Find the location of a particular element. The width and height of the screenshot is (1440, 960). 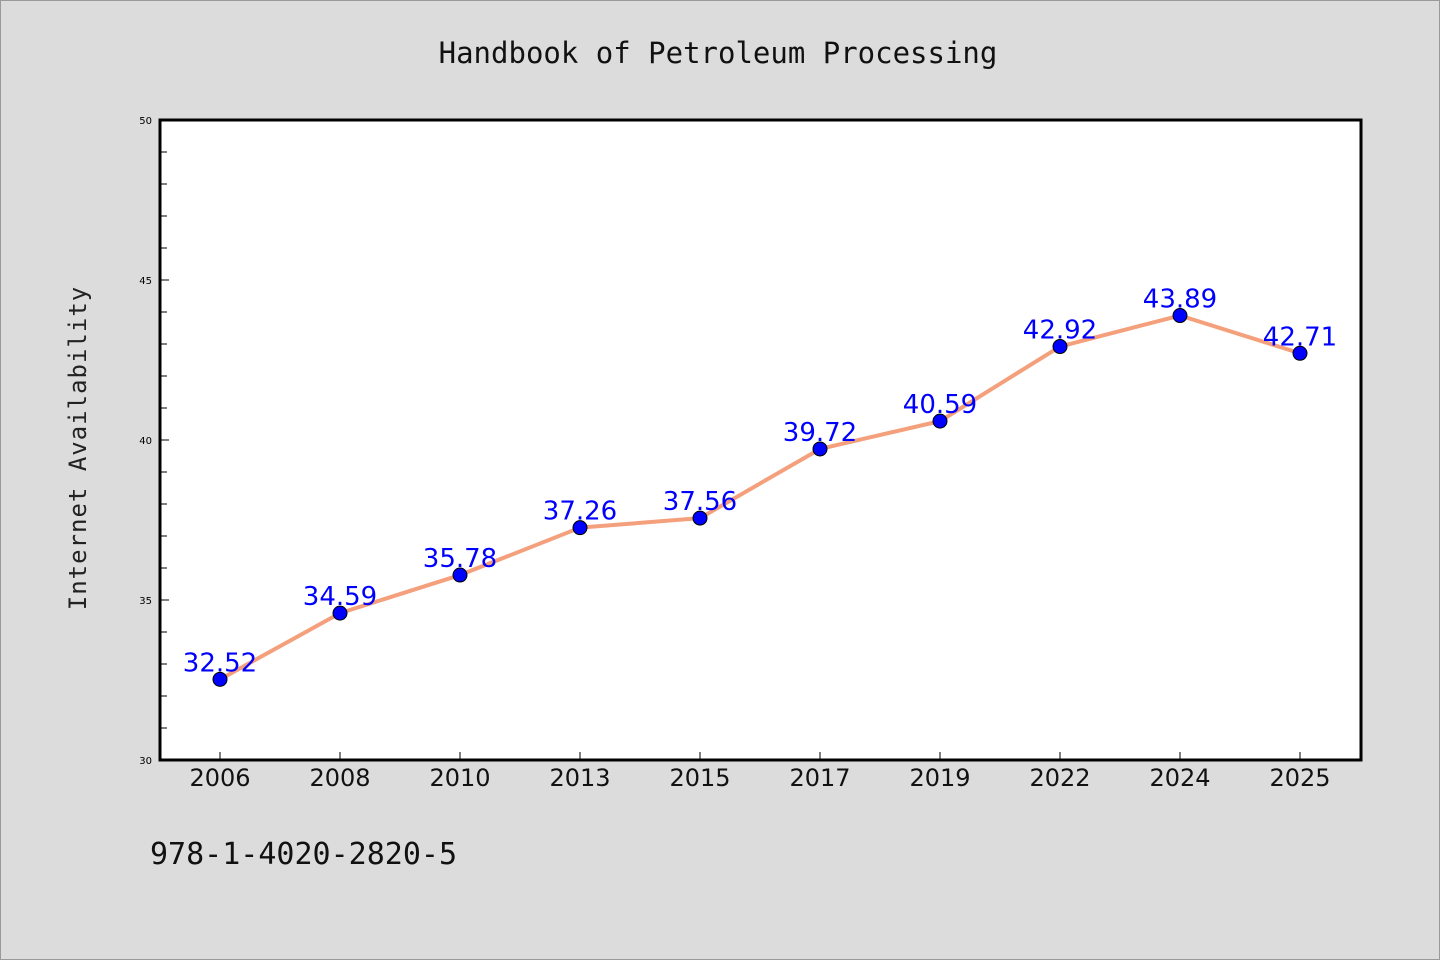

data-label: 37.56 is located at coordinates (700, 502).